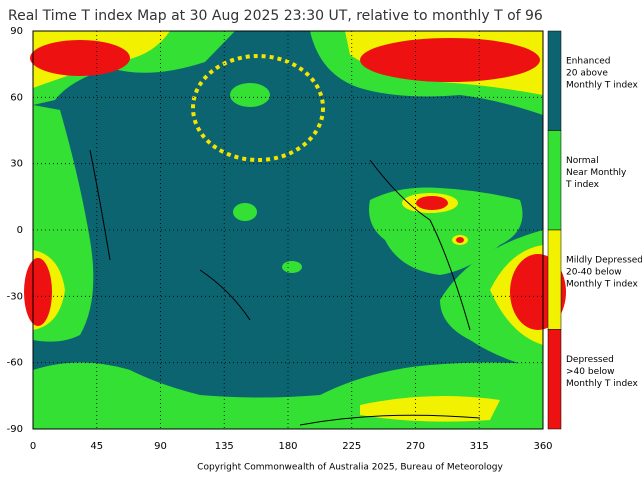  I want to click on legend-label: Near Monthly, so click(596, 173).